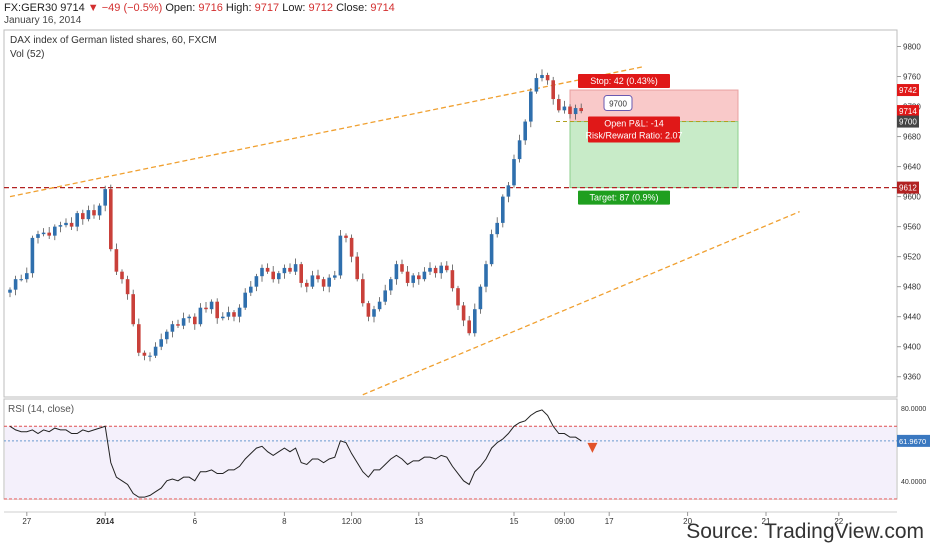  I want to click on x-tick-label: 27, so click(26, 521).